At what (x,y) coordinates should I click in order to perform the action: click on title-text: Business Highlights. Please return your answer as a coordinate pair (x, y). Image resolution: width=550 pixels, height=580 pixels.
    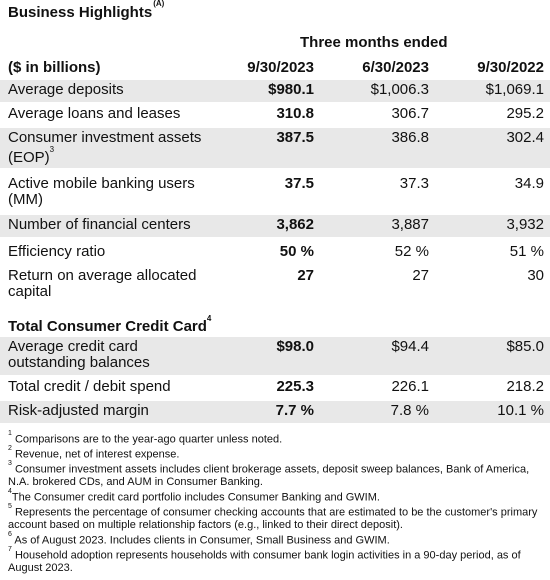
    Looking at the image, I should click on (80, 12).